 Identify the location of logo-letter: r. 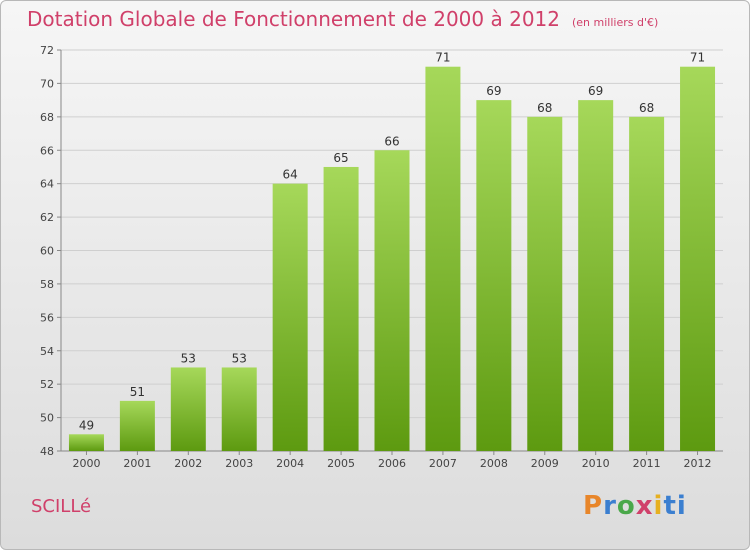
(610, 506).